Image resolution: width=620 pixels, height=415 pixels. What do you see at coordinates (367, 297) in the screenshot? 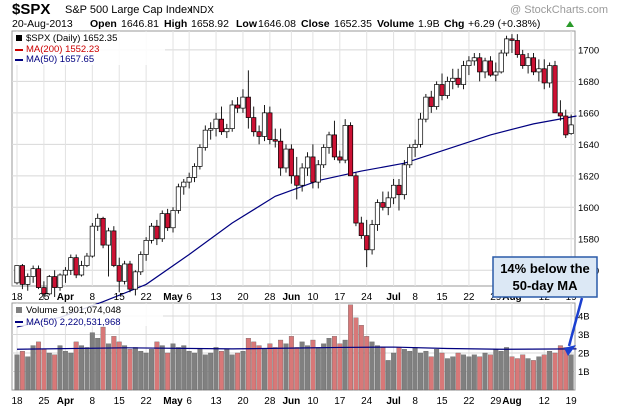
I see `x-tick-label: 24` at bounding box center [367, 297].